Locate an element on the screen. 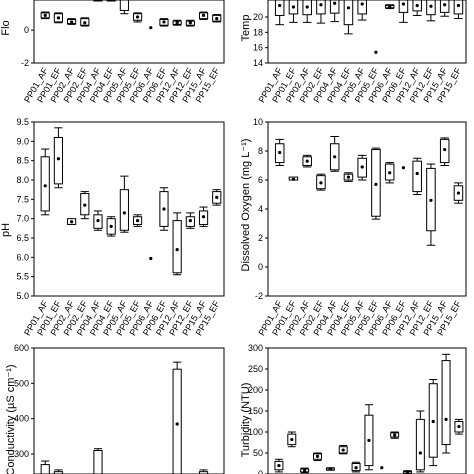  y-tick-label: 5.5 is located at coordinates (22, 277).